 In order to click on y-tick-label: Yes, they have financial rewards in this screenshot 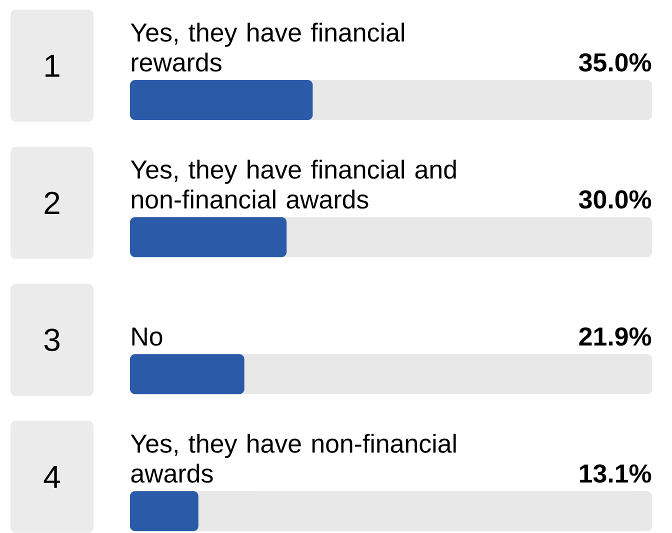, I will do `click(267, 47)`.